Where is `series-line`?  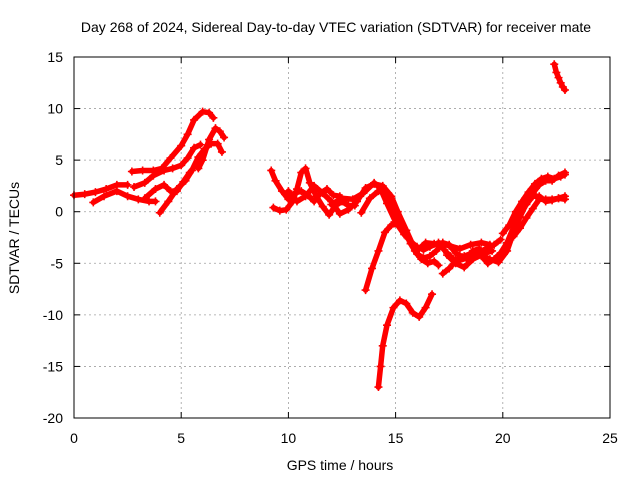 series-line is located at coordinates (305, 186).